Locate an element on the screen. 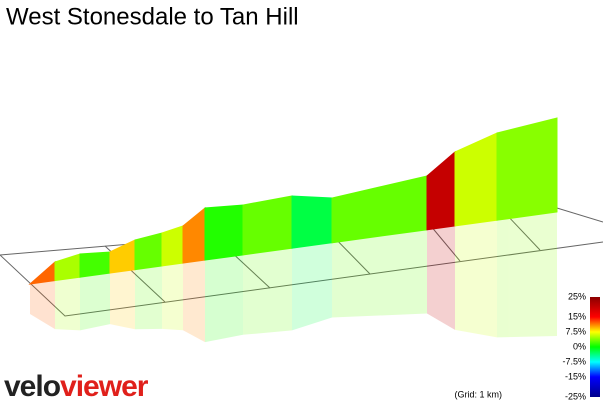 Image resolution: width=603 pixels, height=404 pixels. grid-note: (Grid: 1 km) is located at coordinates (478, 394).